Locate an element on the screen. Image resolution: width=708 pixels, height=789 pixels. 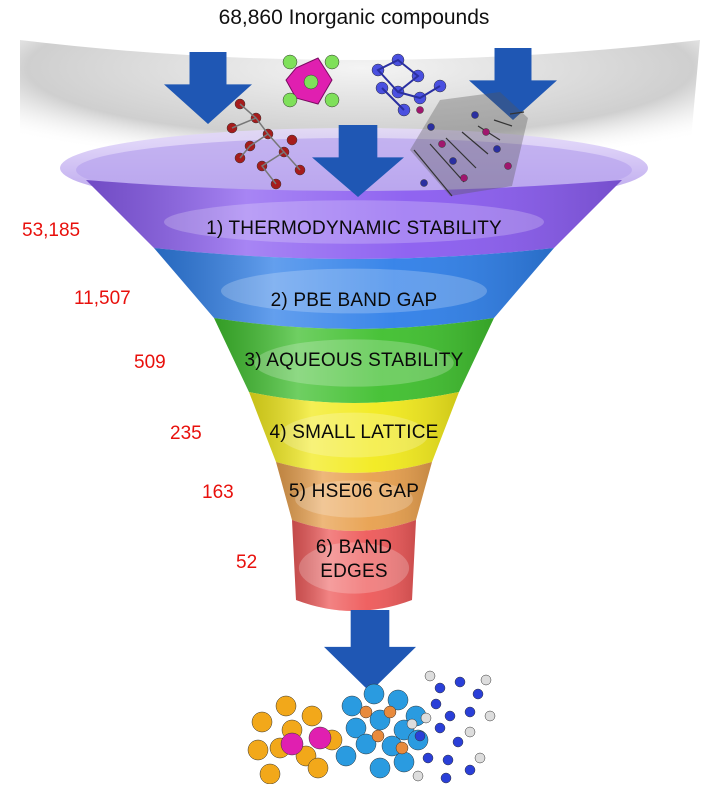
stage-label-6: 6) BAND EDGES is located at coordinates (354, 559).